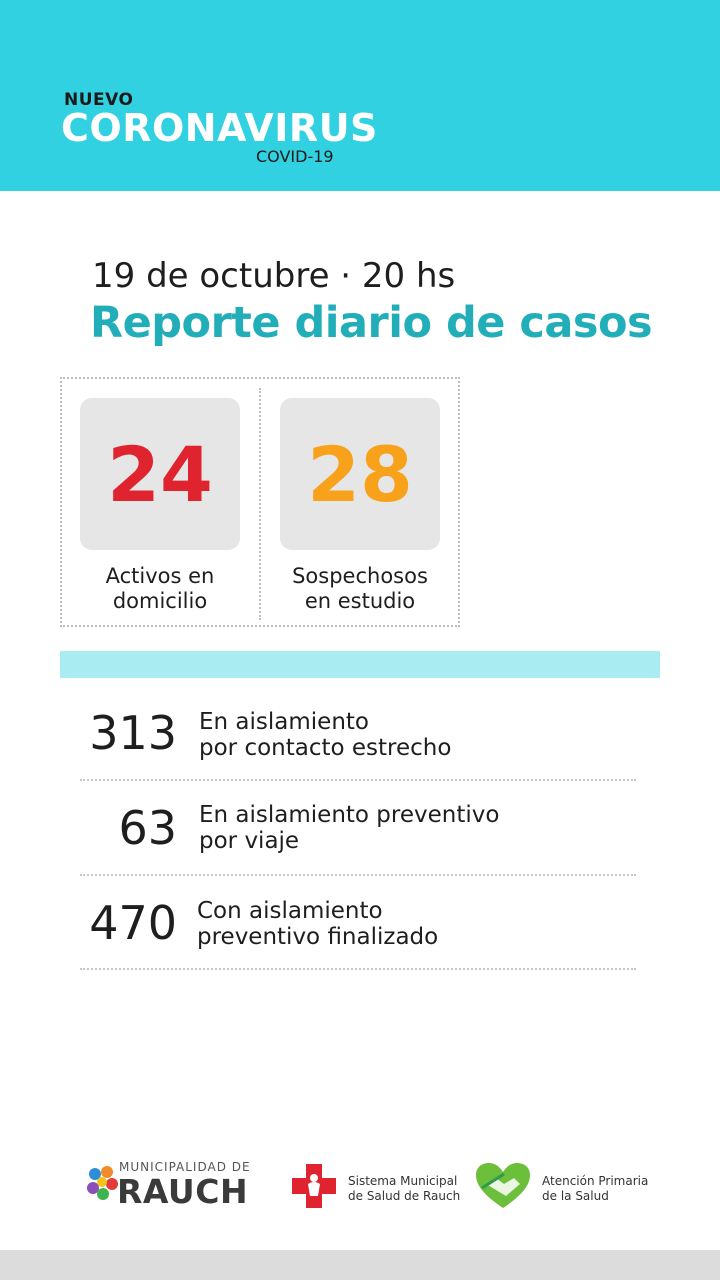  I want to click on bottom-bar, so click(360, 1265).